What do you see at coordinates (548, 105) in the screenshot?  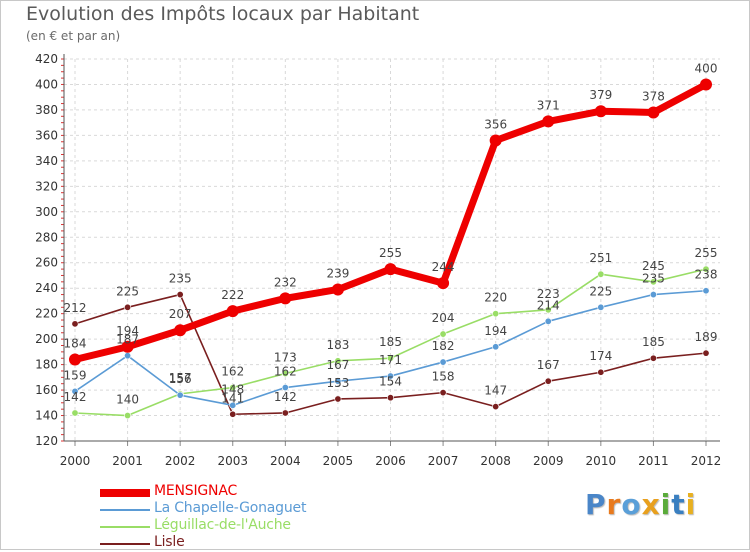 I see `data-label: 371` at bounding box center [548, 105].